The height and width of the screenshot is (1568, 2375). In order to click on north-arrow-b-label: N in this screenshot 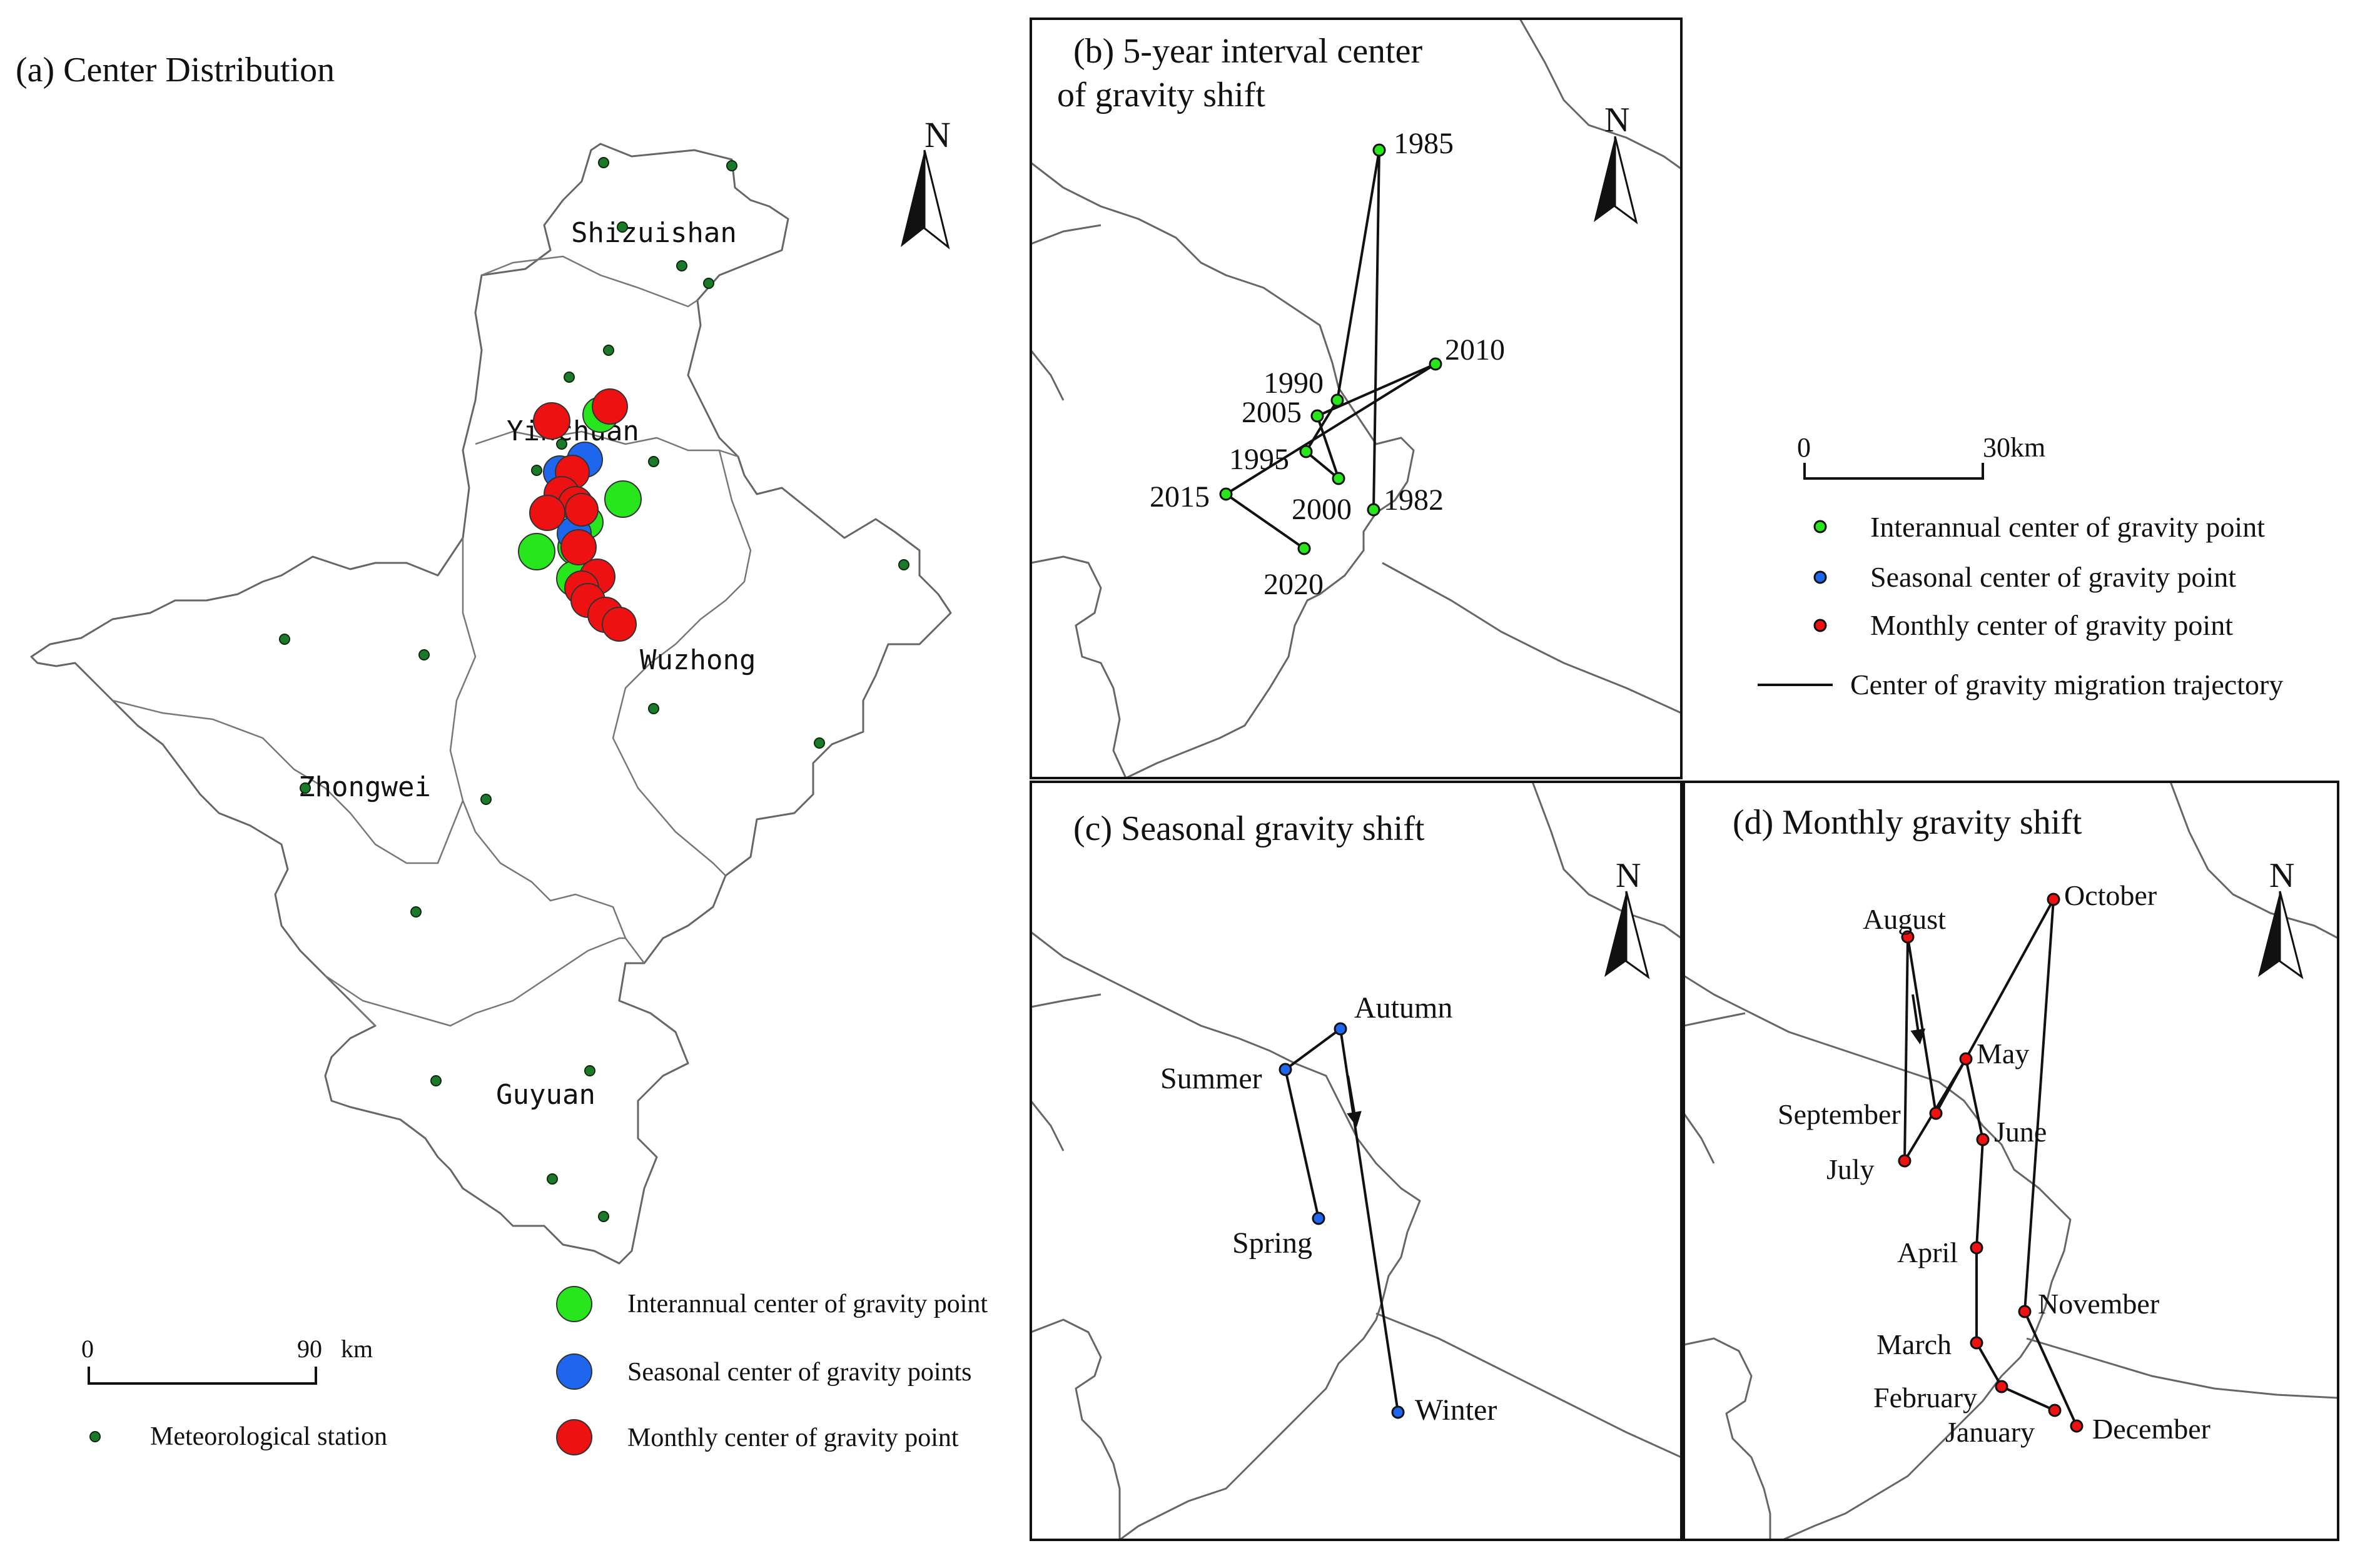, I will do `click(1617, 120)`.